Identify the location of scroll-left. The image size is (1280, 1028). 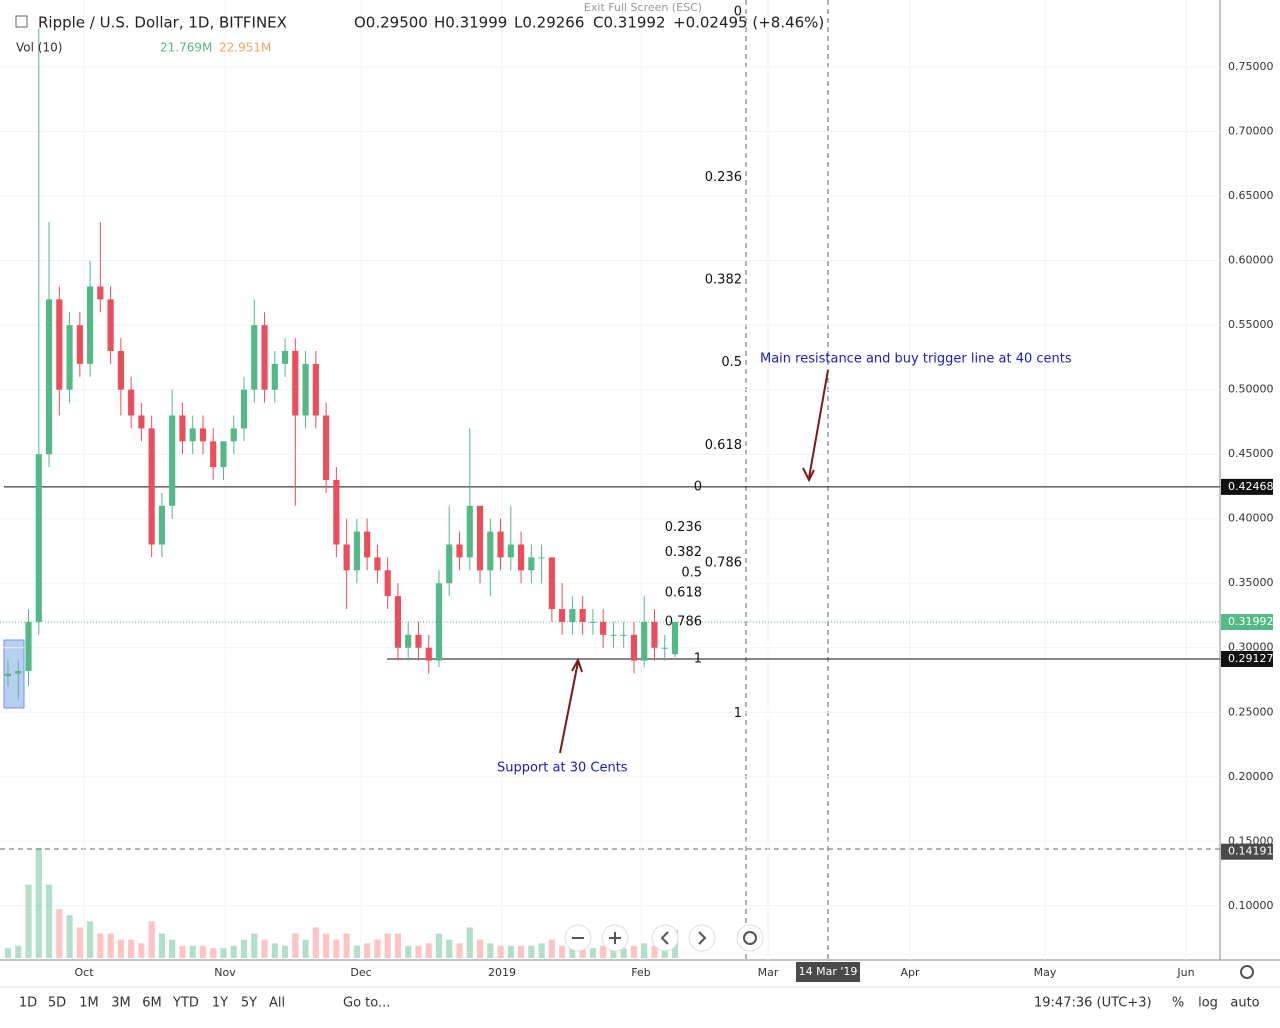
(665, 938).